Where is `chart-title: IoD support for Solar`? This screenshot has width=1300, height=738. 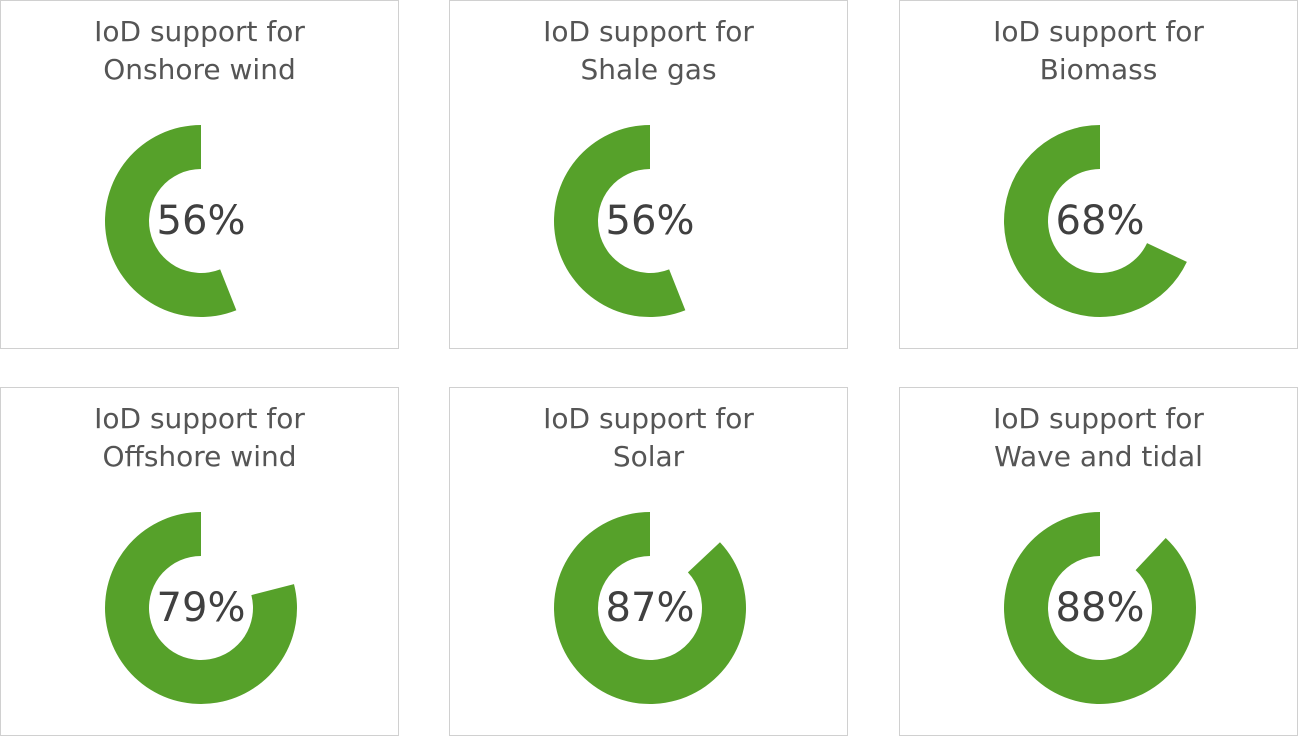 chart-title: IoD support for Solar is located at coordinates (648, 437).